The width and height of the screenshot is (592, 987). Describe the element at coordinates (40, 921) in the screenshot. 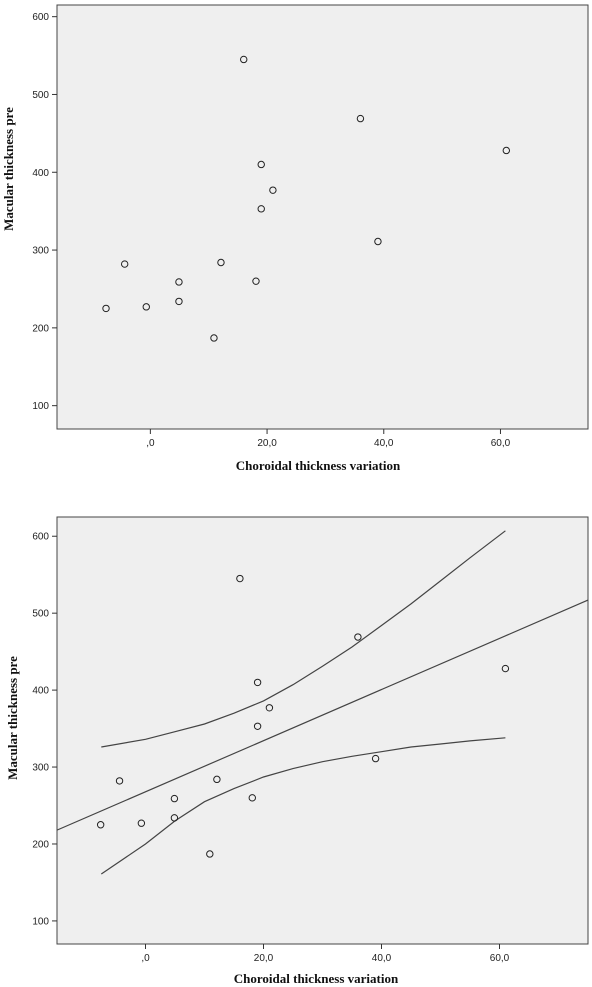

I see `y-tick-label-bottom-0: 100` at that location.